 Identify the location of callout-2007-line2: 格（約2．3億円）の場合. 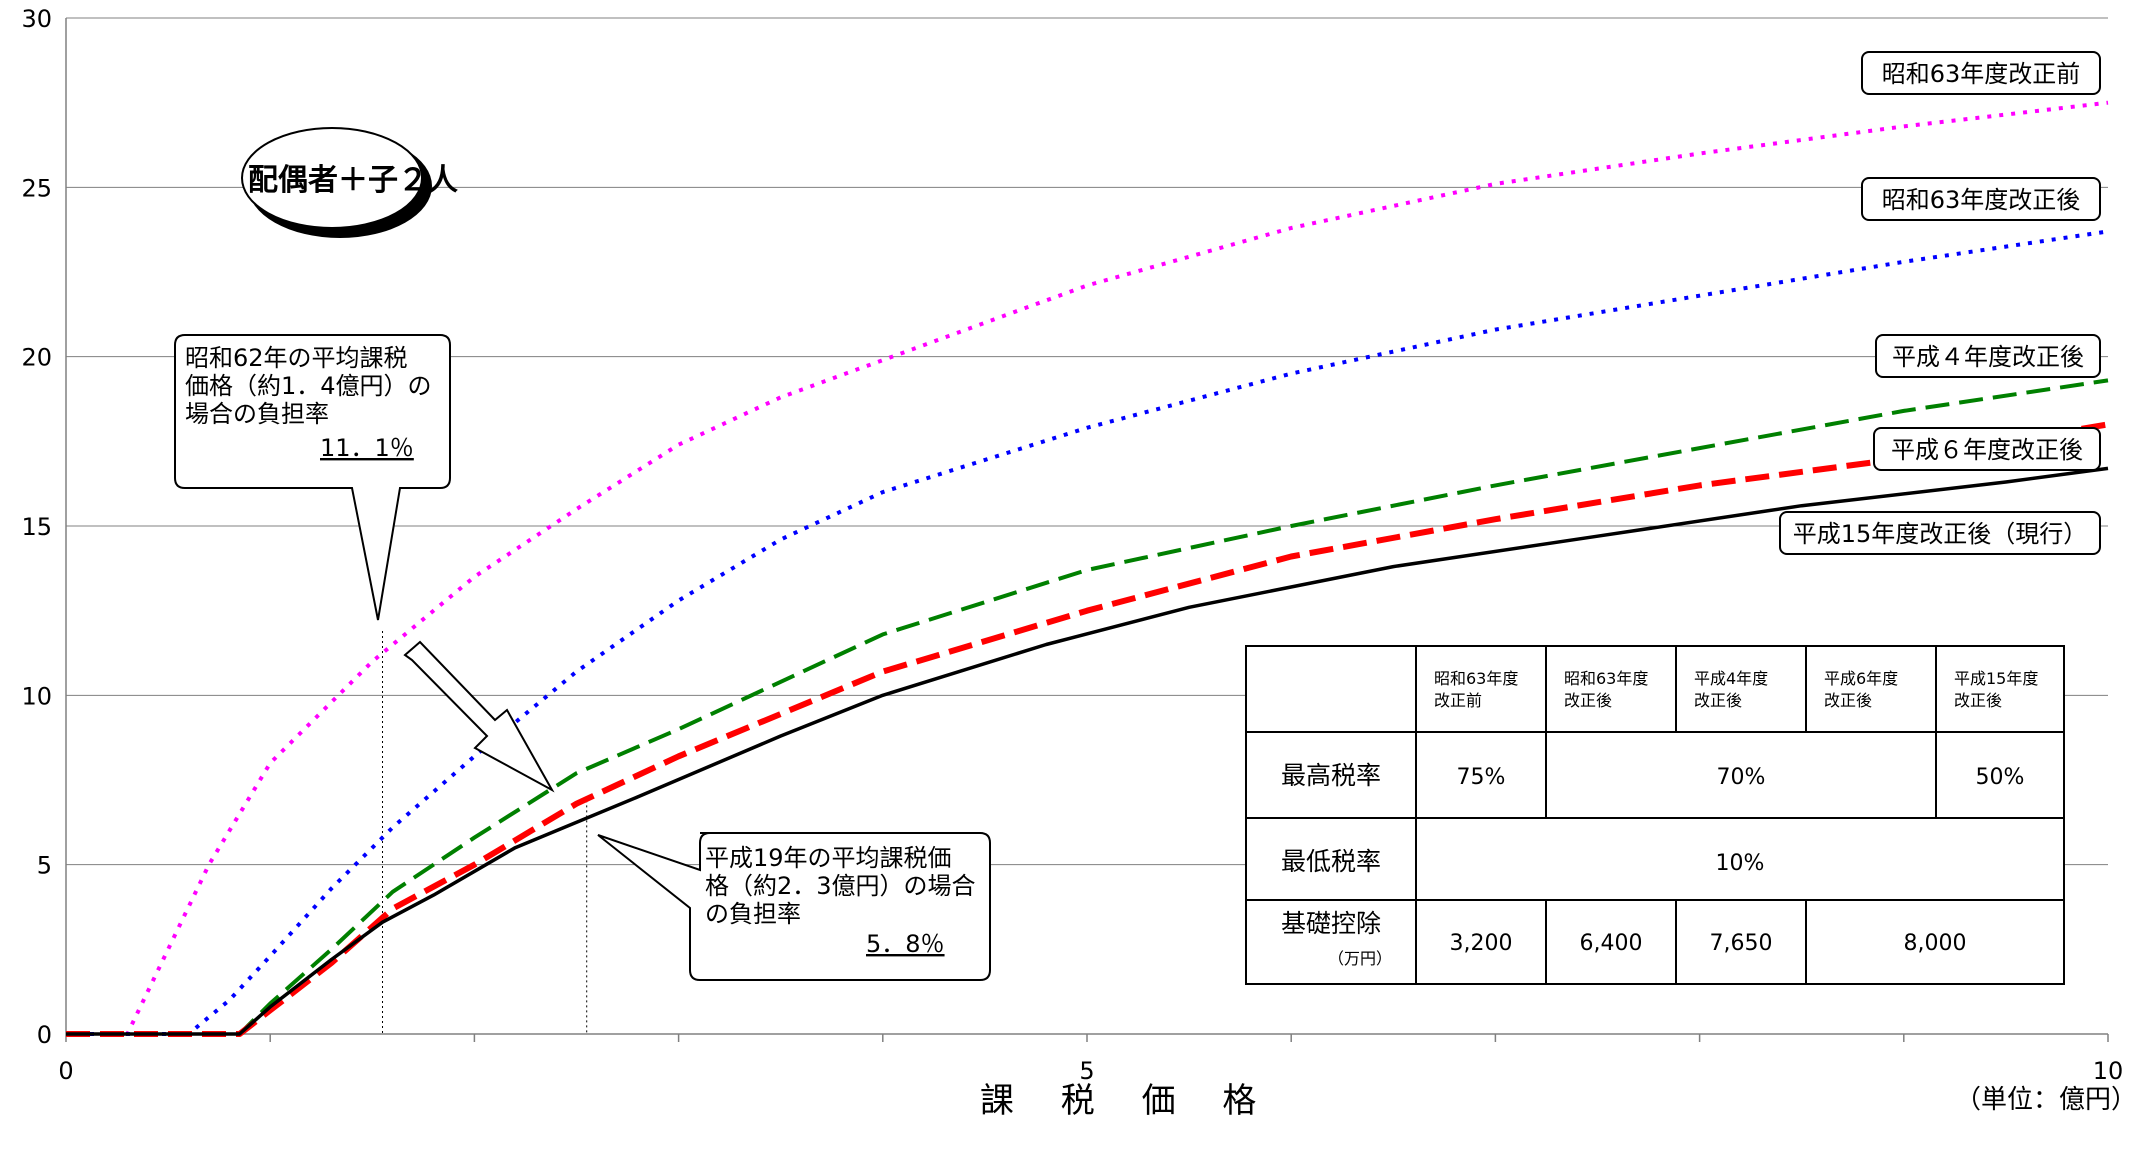
(840, 886).